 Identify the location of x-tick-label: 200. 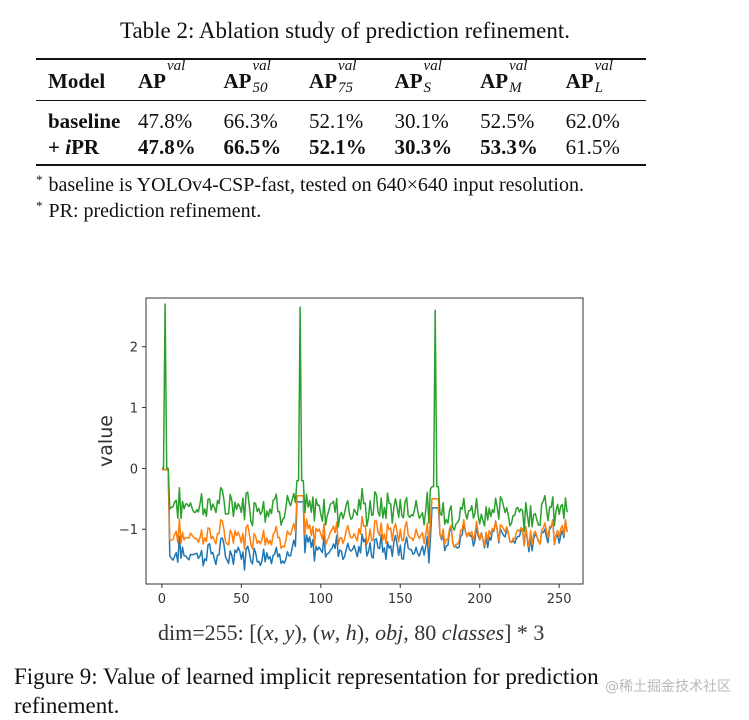
(479, 599).